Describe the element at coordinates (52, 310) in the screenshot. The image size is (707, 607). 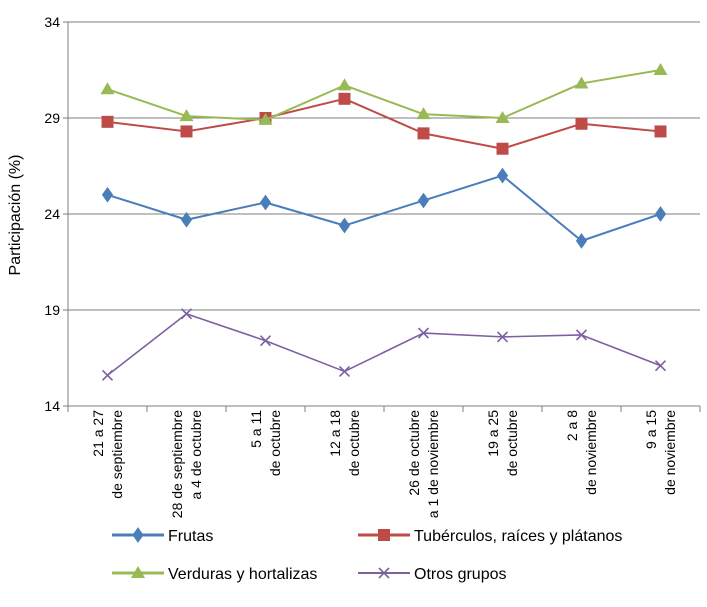
I see `y-tick-label: 19` at that location.